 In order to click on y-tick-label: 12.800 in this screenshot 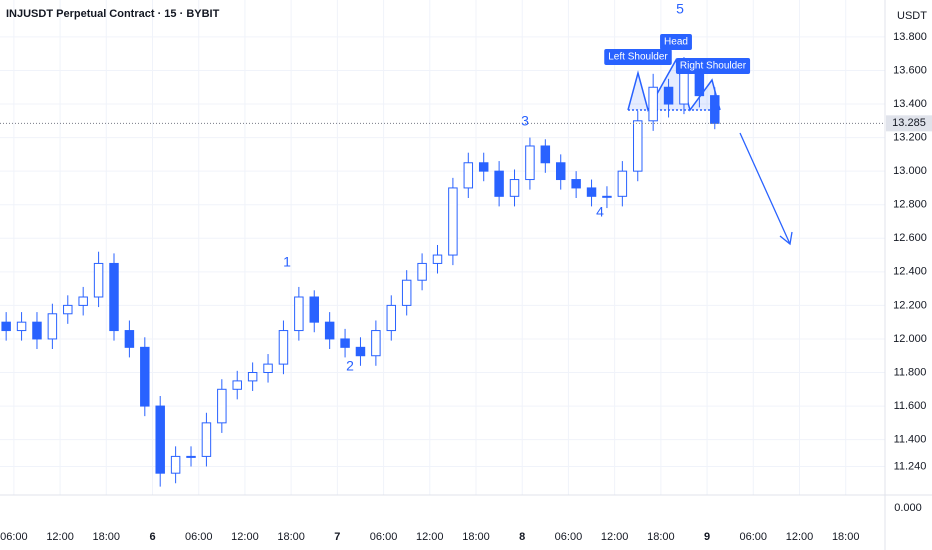, I will do `click(910, 205)`.